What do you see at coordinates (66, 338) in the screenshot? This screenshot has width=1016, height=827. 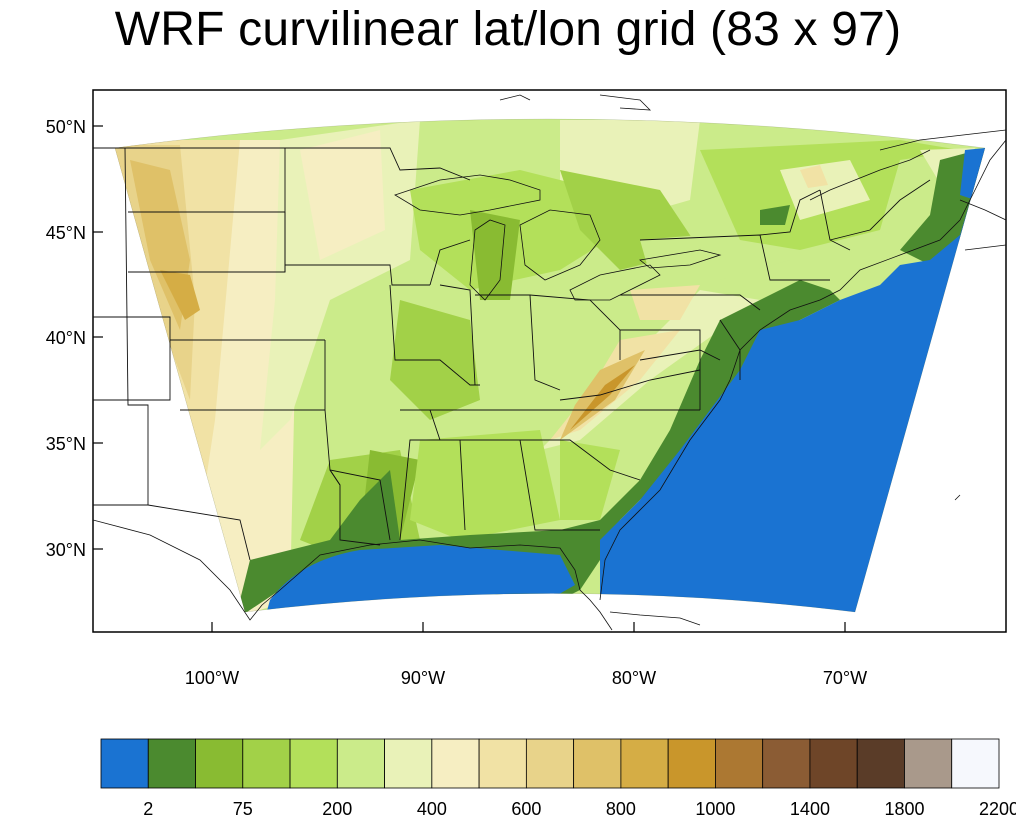 I see `lat-label-40: 40°N` at bounding box center [66, 338].